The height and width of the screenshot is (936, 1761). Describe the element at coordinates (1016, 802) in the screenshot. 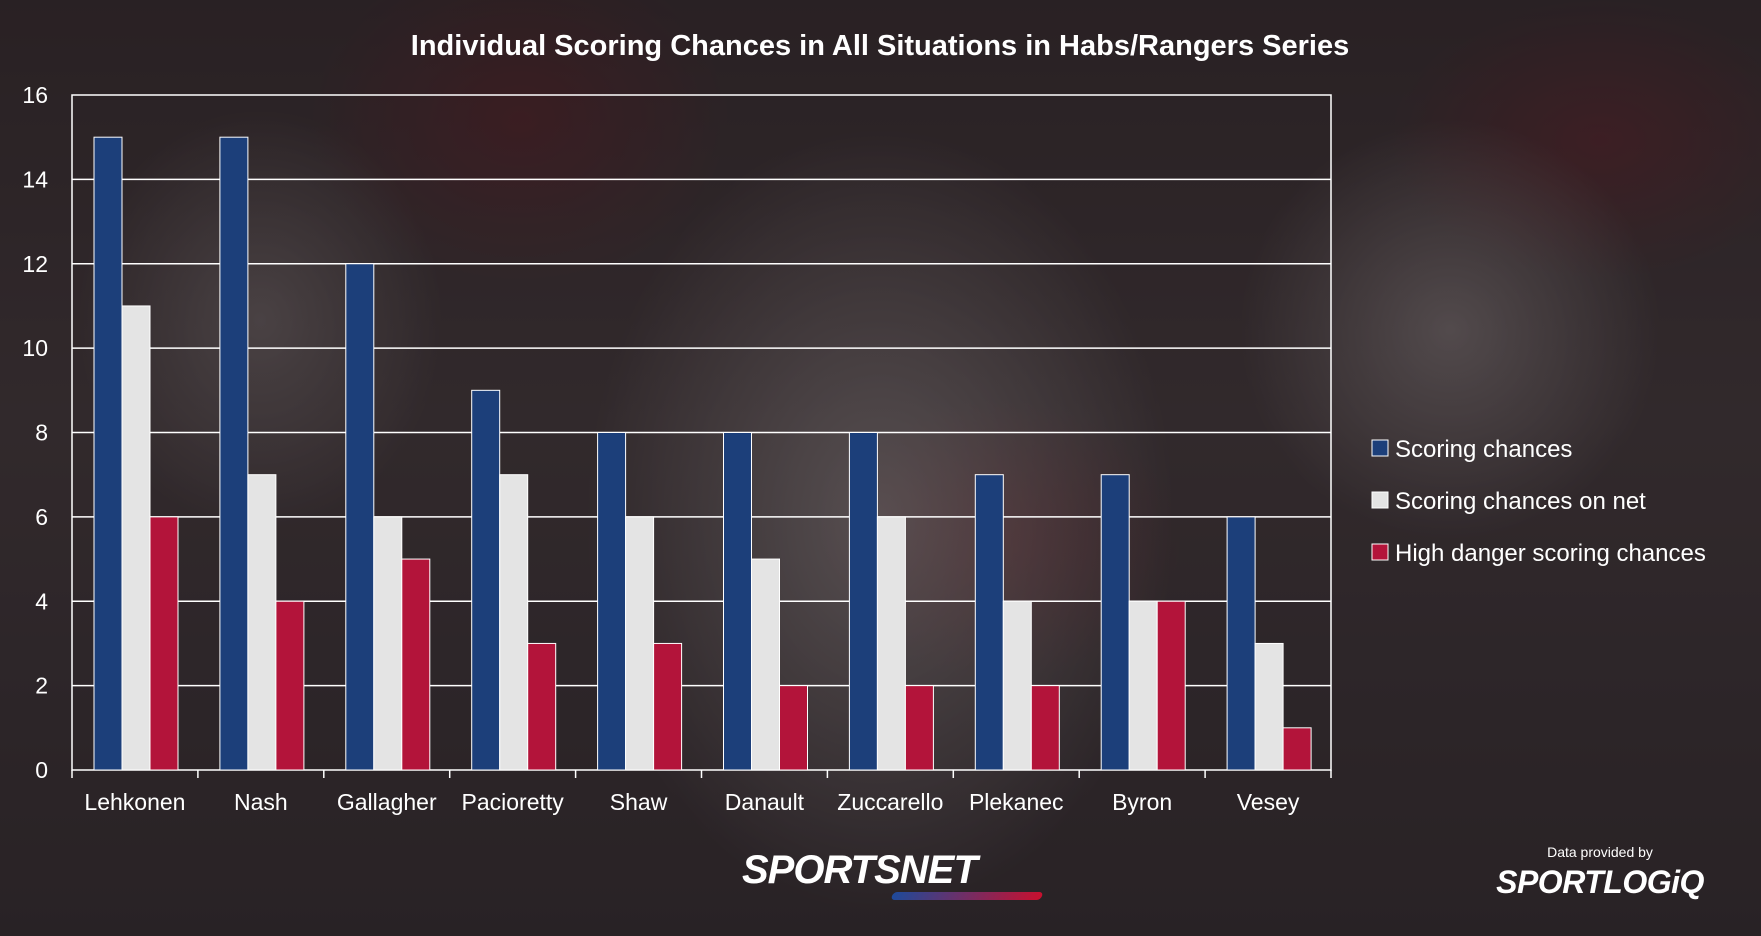

I see `x-tick-label: Plekanec` at that location.